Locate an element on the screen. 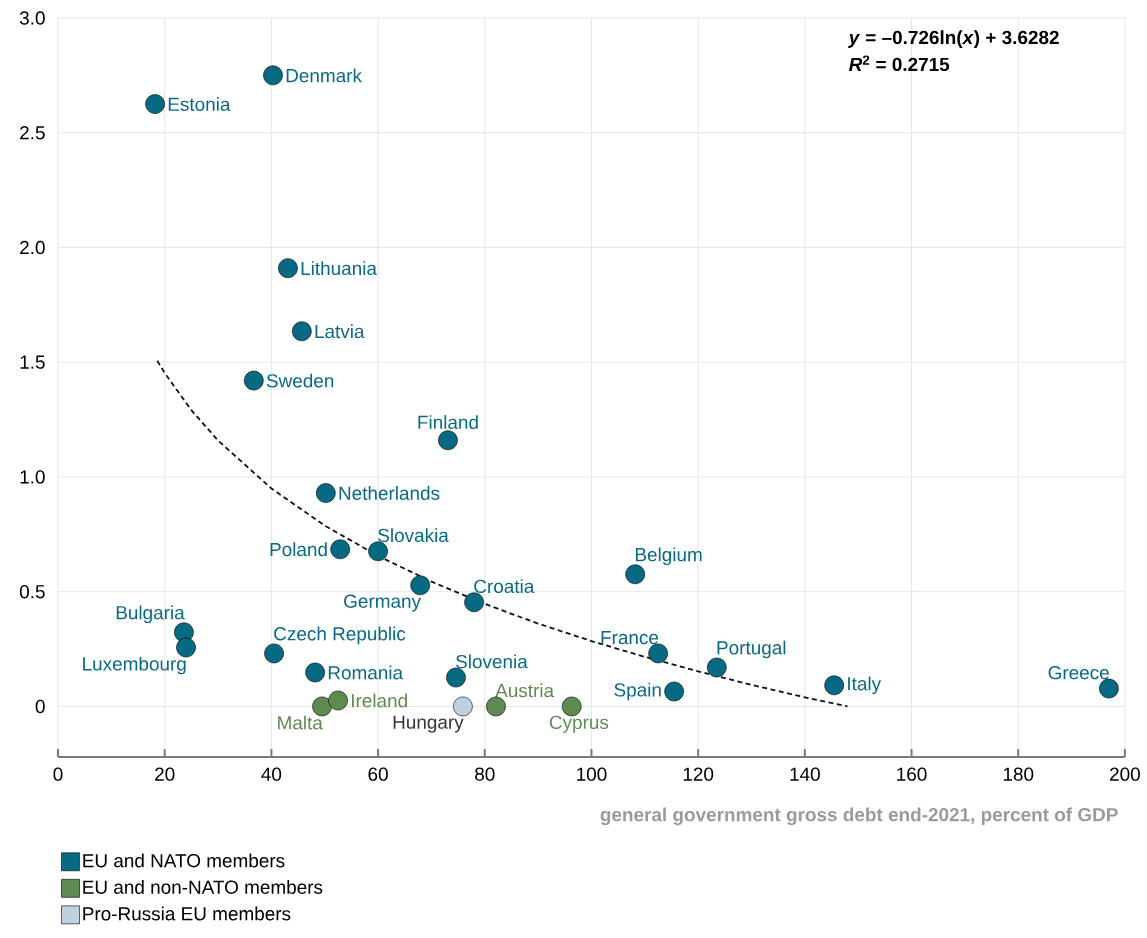 The width and height of the screenshot is (1147, 938). y-tick-label: 0 is located at coordinates (40, 706).